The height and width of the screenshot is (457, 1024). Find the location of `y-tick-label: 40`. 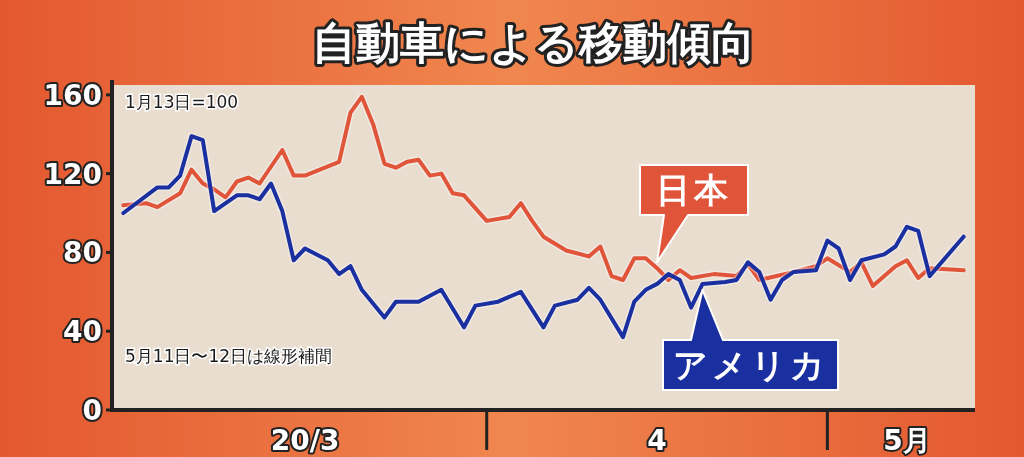

y-tick-label: 40 is located at coordinates (82, 332).